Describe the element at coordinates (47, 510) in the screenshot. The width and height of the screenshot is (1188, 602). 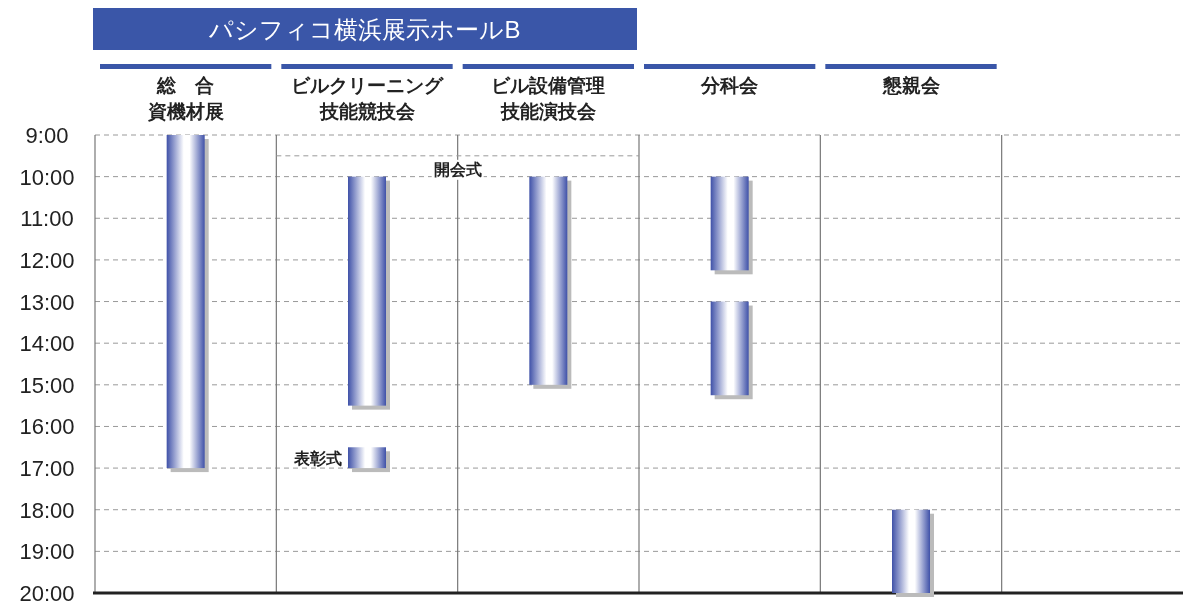
I see `y-tick-label: 18:00` at that location.